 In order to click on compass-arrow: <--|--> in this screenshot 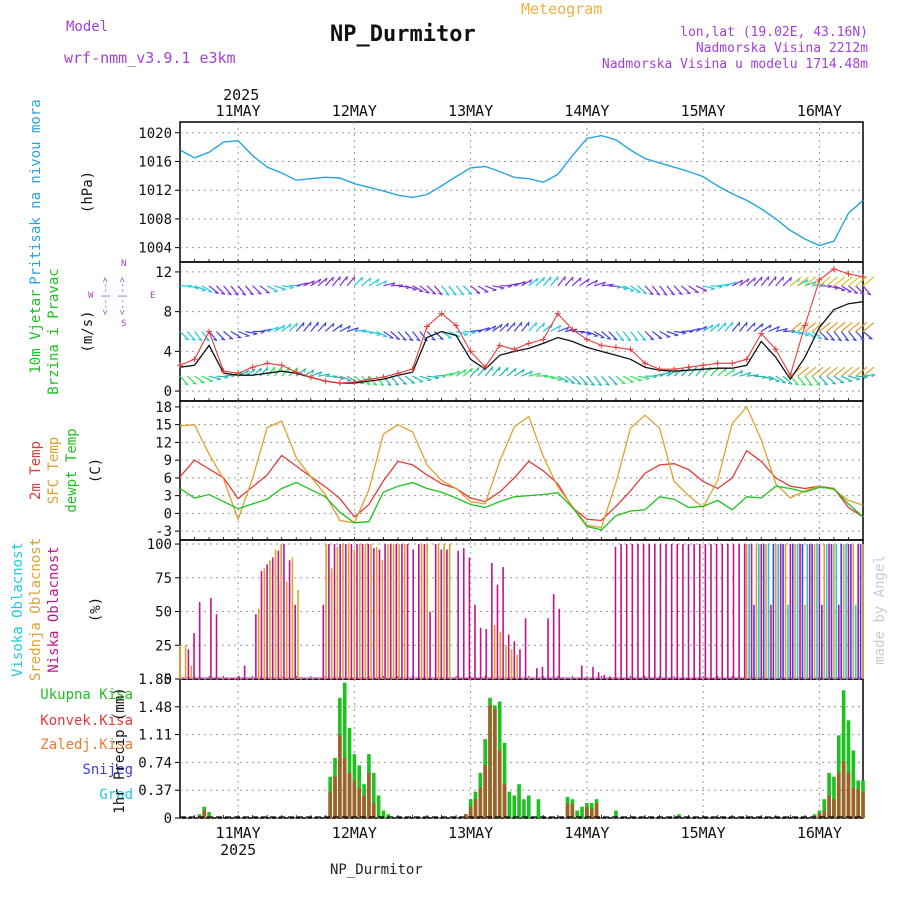, I will do `click(123, 295)`.